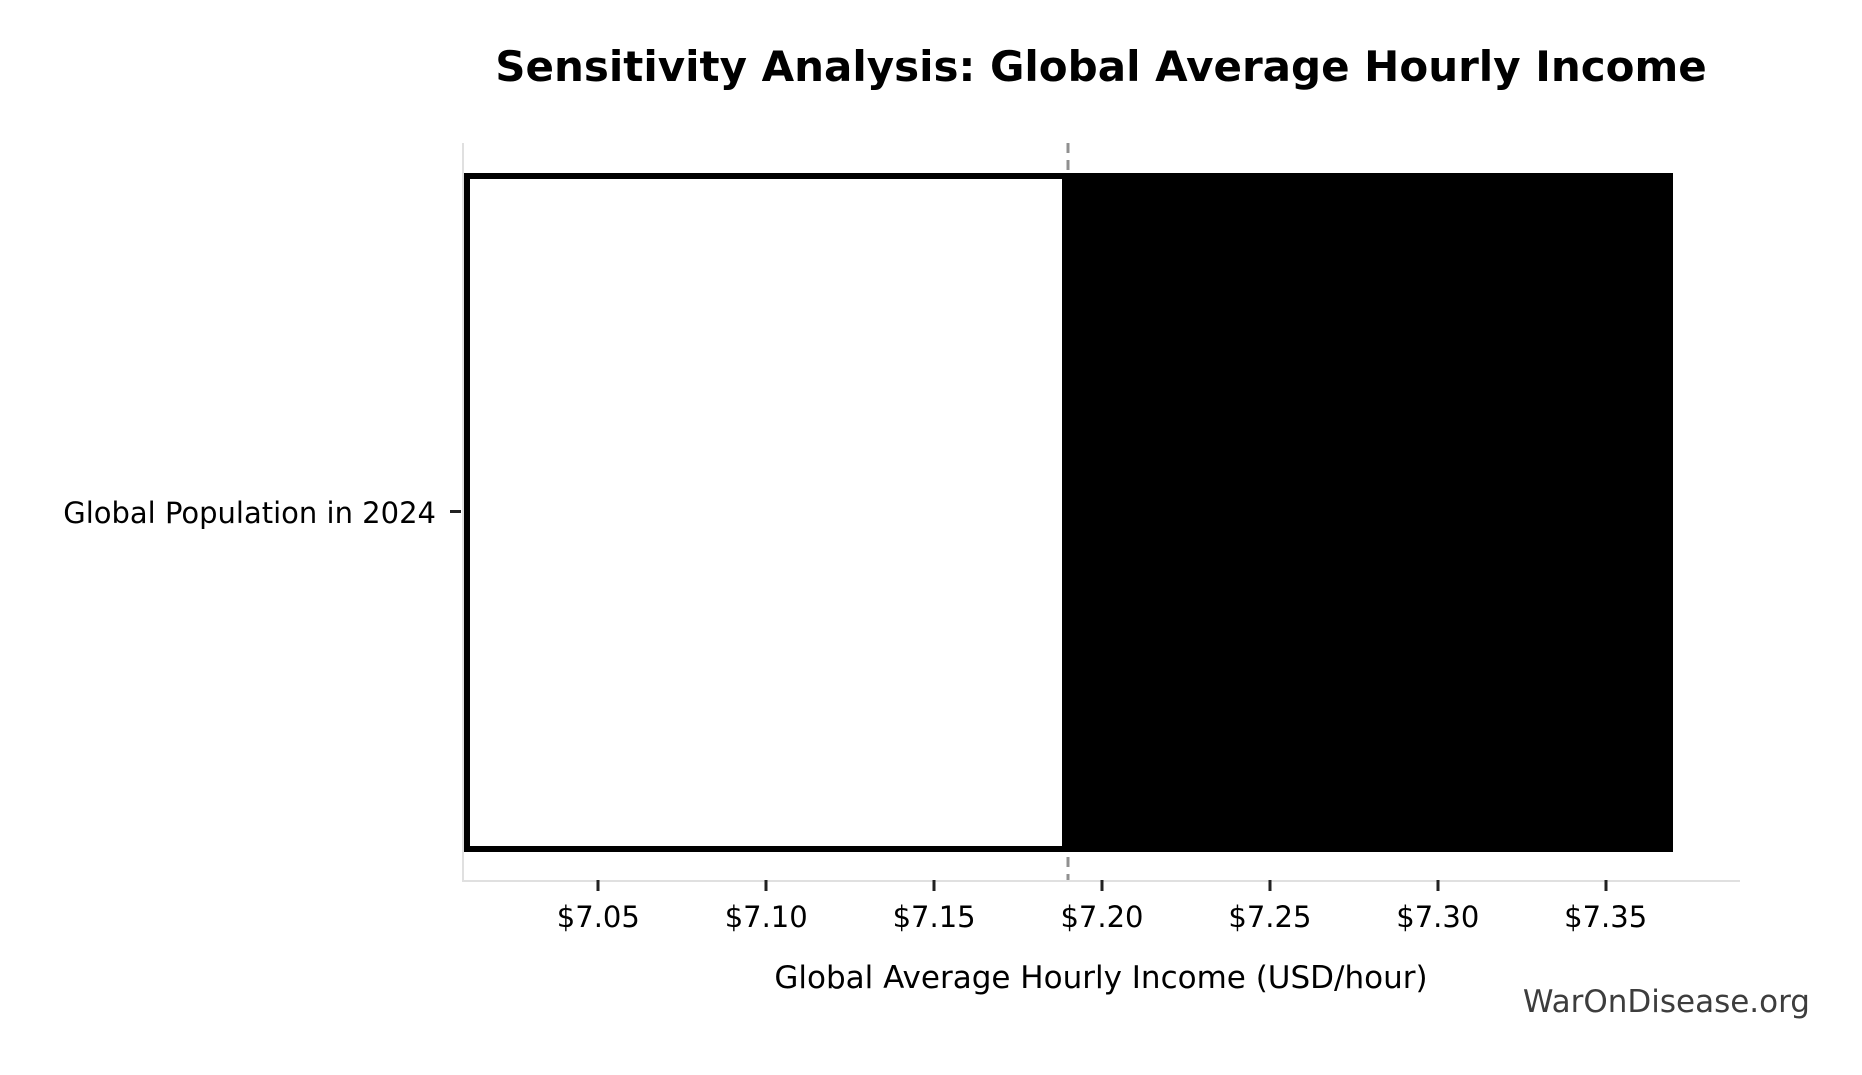 The height and width of the screenshot is (1075, 1862). Describe the element at coordinates (249, 513) in the screenshot. I see `y-category-label: Global Population in 2024` at that location.